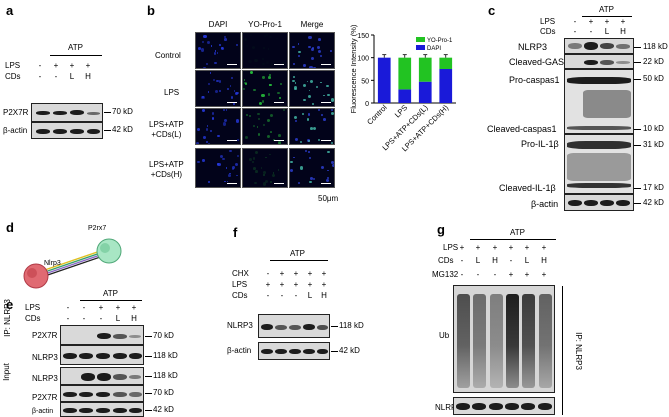 The image size is (669, 417). Describe the element at coordinates (444, 335) in the screenshot. I see `blot-label: Ub` at that location.